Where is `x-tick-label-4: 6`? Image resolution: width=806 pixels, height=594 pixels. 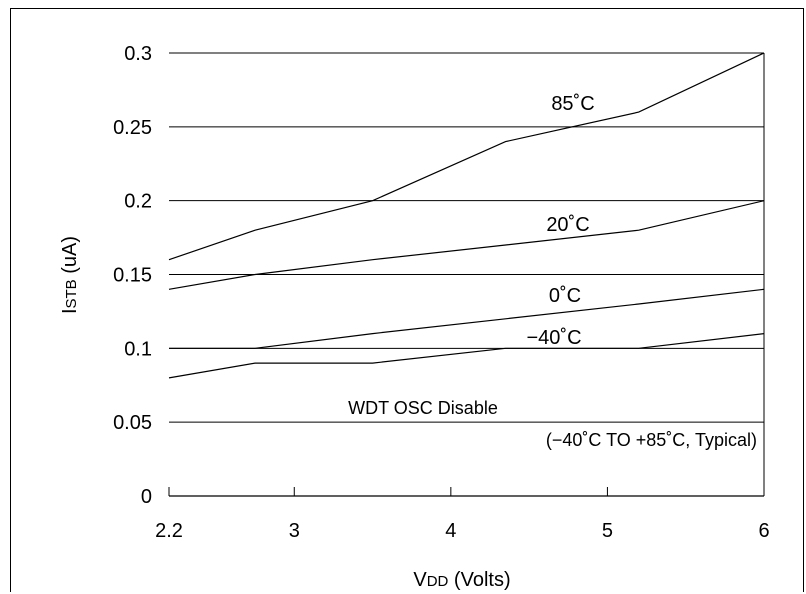
x-tick-label-4: 6 is located at coordinates (763, 531).